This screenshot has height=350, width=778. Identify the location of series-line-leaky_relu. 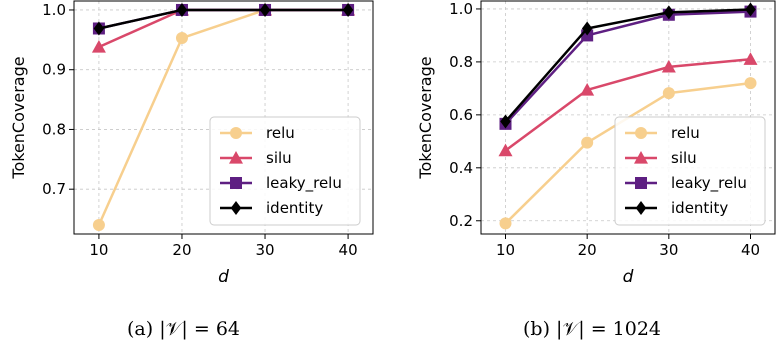
(627, 67).